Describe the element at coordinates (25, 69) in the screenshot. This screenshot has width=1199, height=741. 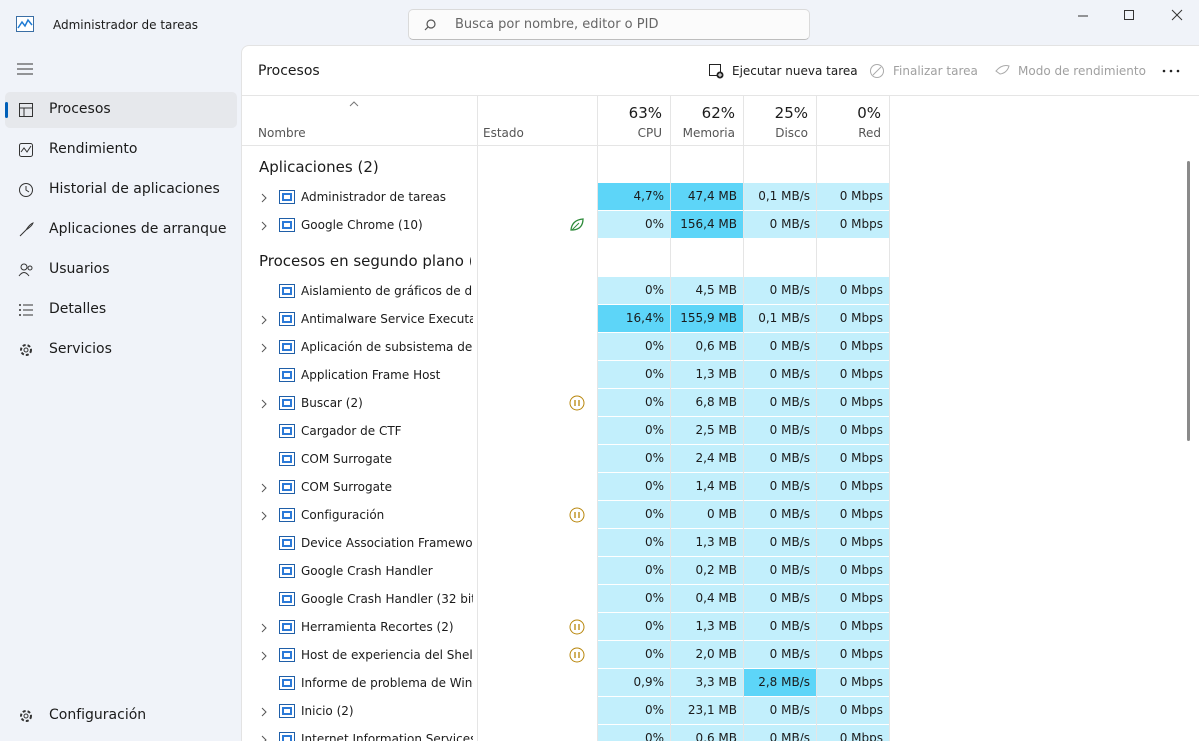
I see `menu-button` at that location.